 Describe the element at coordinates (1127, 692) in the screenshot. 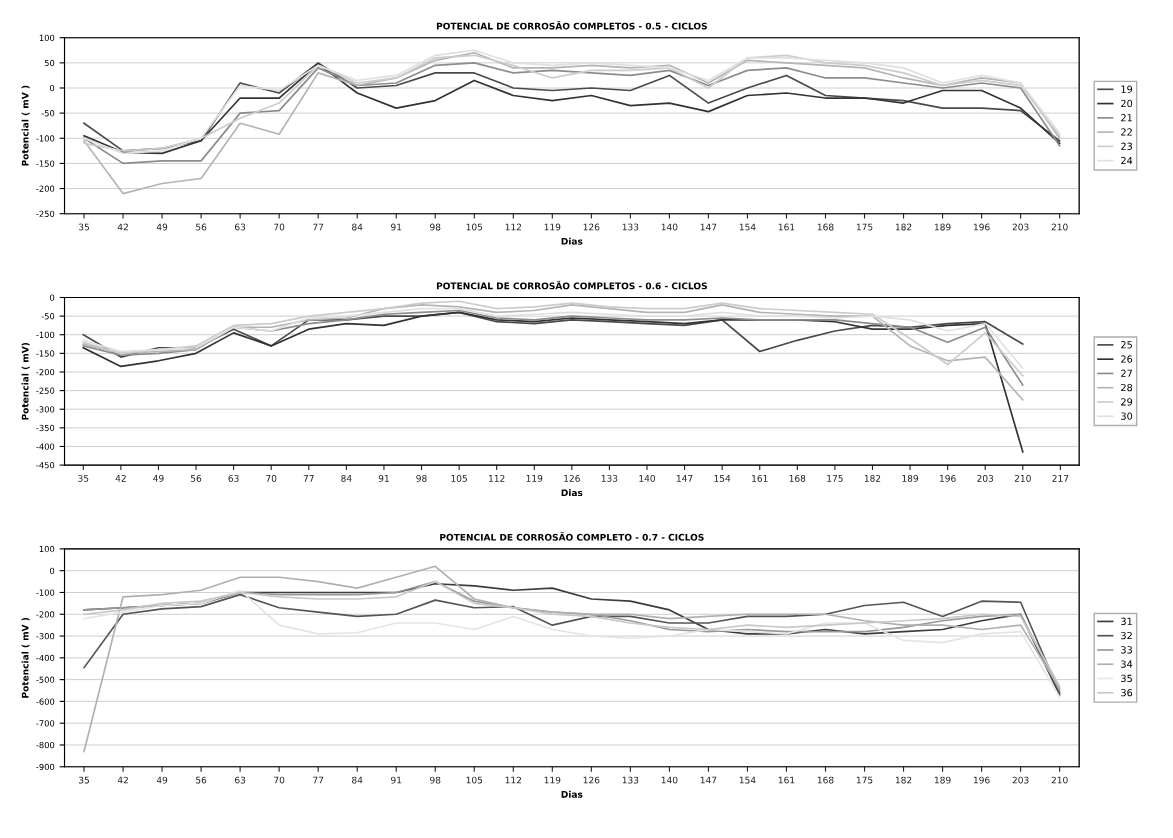

I see `legend-label: 36` at that location.